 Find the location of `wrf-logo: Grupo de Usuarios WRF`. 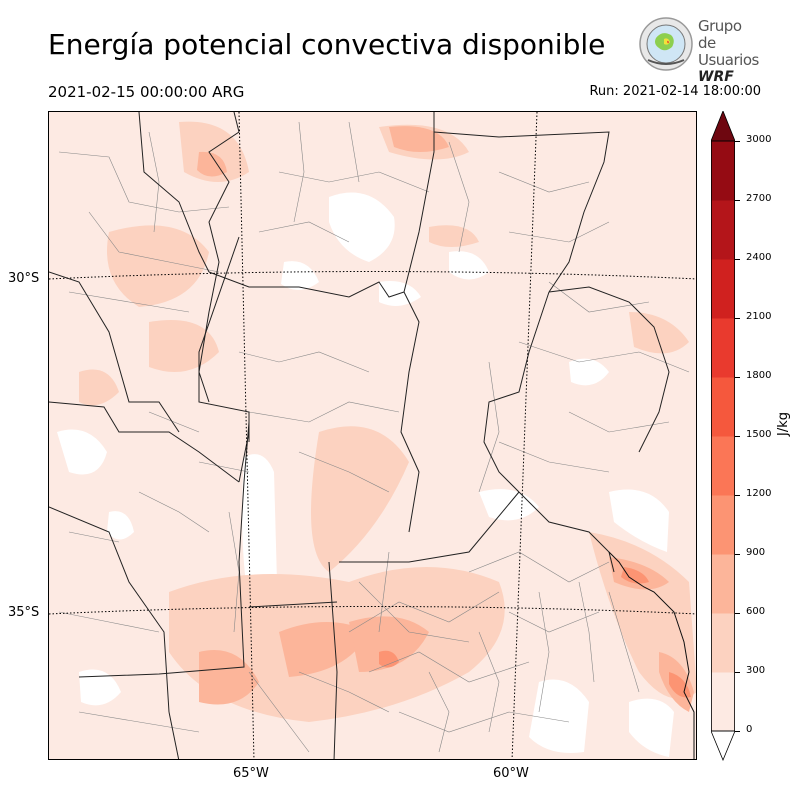

wrf-logo: Grupo de Usuarios WRF is located at coordinates (699, 50).